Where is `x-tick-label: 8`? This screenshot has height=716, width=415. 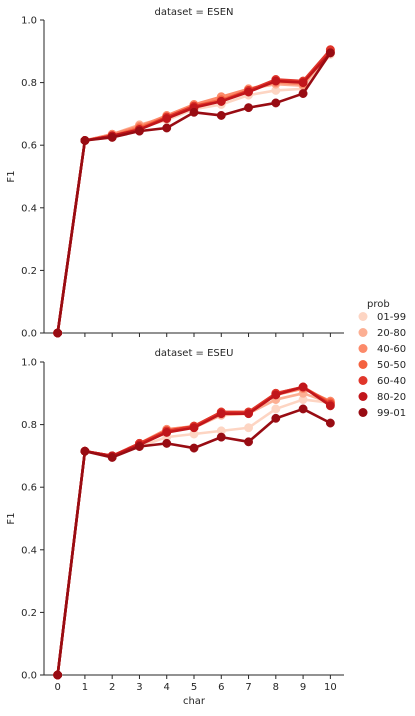
x-tick-label: 8 is located at coordinates (276, 687).